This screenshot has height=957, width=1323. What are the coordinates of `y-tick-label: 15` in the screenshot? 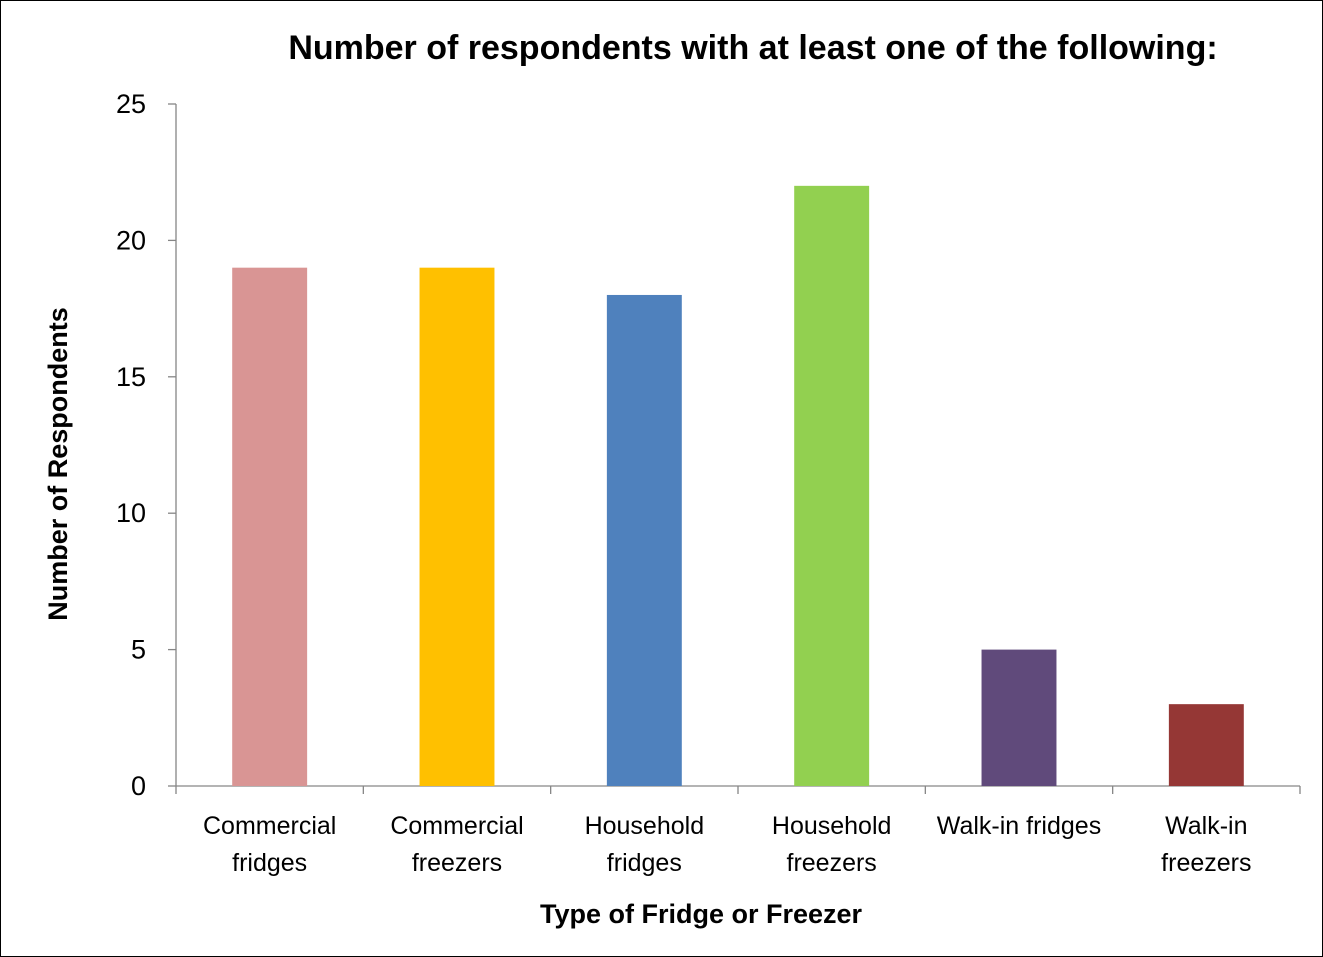 It's located at (131, 377).